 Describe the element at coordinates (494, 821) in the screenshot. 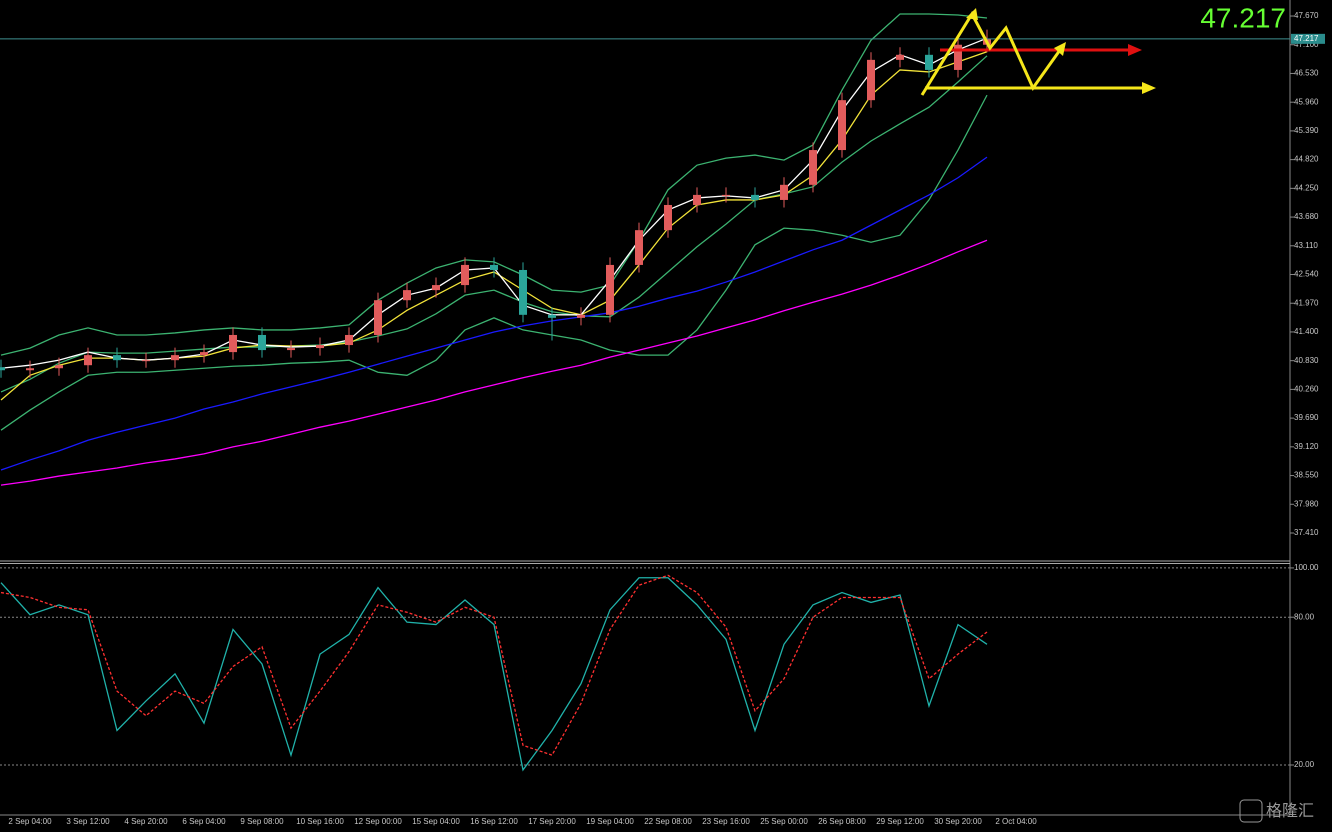

I see `x-tick-label: 16 Sep 12:00` at that location.